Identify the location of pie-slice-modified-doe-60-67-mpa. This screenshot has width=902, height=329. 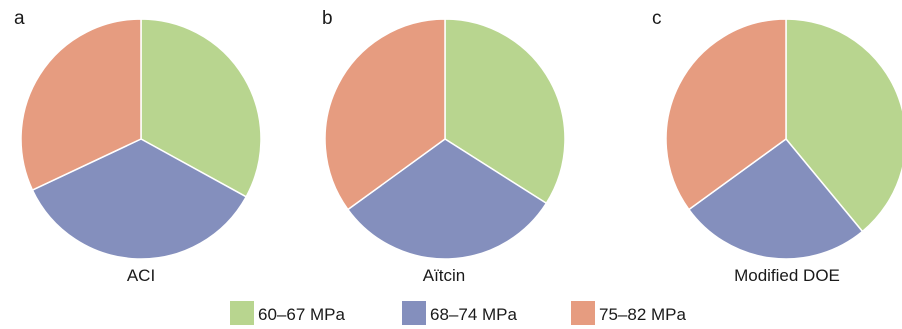
(843, 125).